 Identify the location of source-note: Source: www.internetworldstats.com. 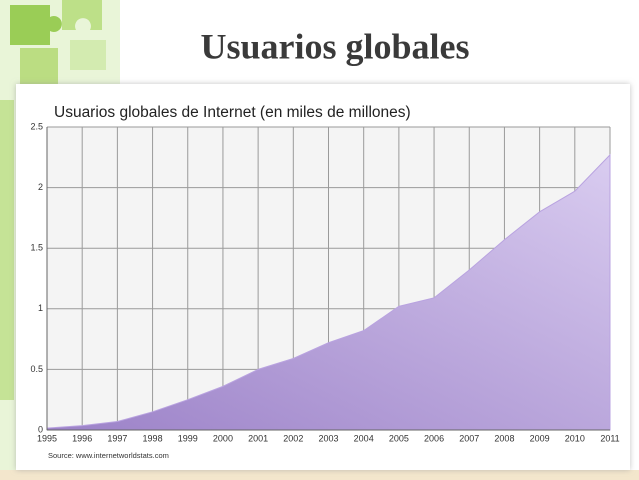
(108, 455).